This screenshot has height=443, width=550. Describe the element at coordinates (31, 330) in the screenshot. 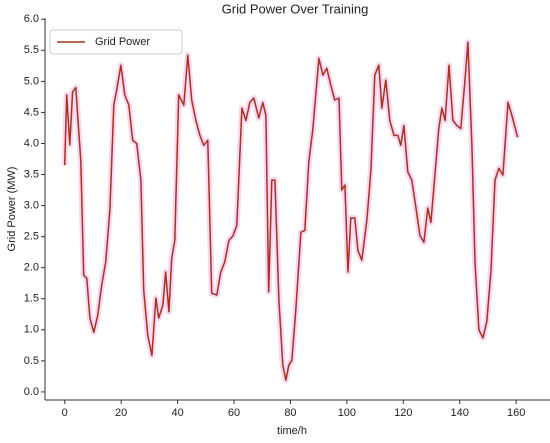

I see `y-tick-label: 1.0` at that location.